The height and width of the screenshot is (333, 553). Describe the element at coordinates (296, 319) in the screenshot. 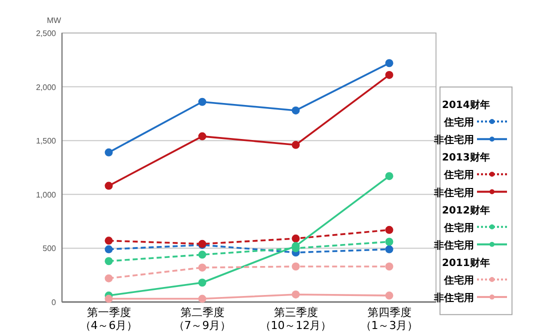

I see `x-tick-label: 第三季度（10～12月）` at that location.